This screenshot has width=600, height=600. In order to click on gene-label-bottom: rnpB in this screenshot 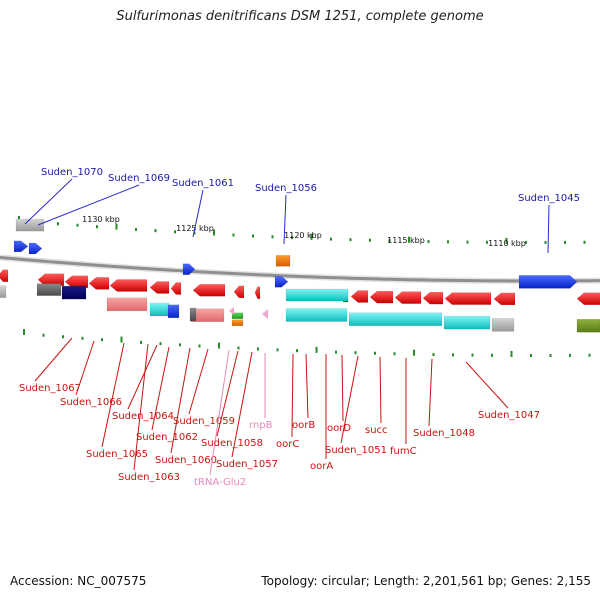, I will do `click(261, 425)`.